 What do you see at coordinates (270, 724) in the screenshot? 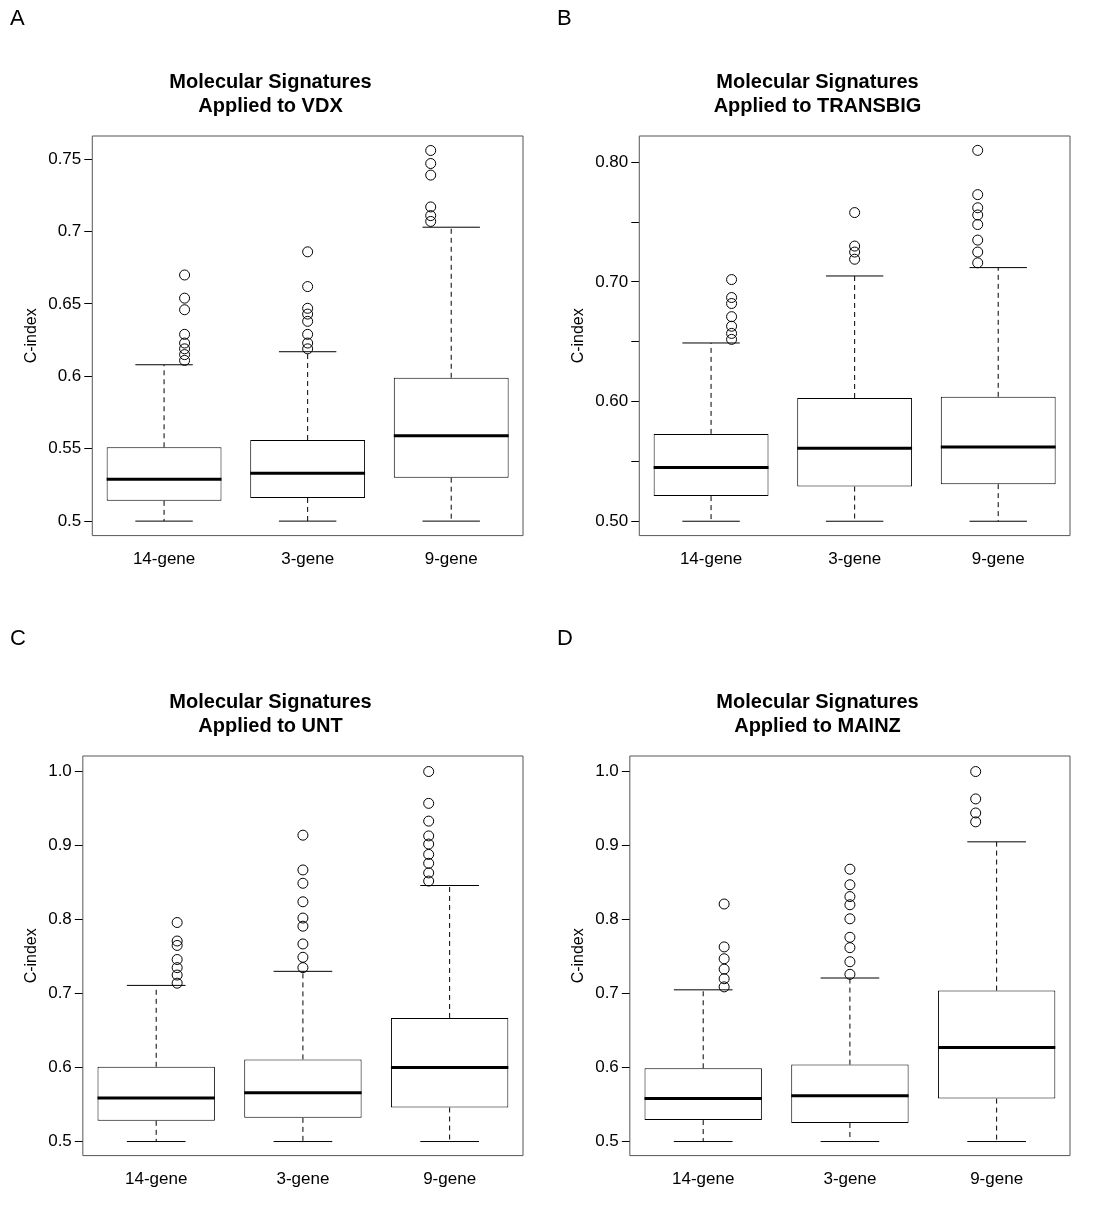
I see `chart-subtitle: Applied to UNT` at bounding box center [270, 724].